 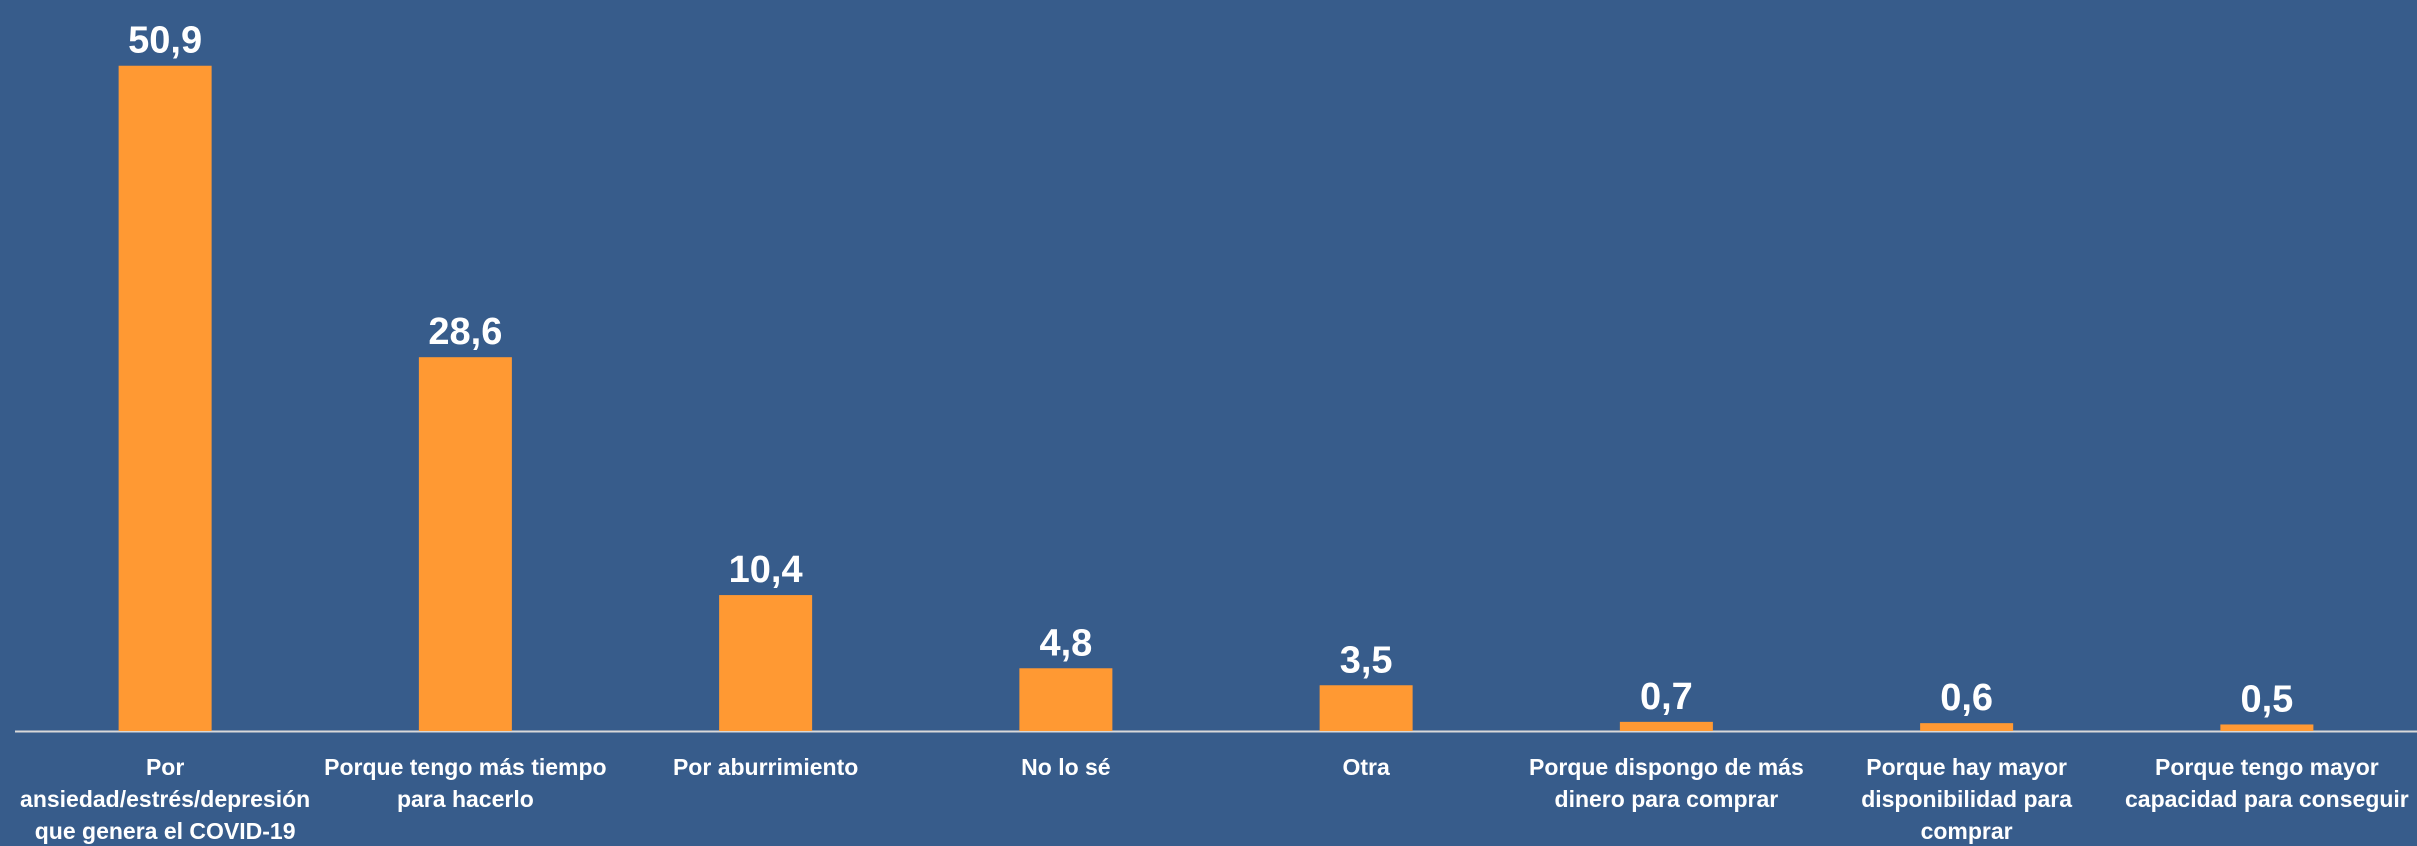 I want to click on category-label-line: dinero para comprar, so click(x=1667, y=799).